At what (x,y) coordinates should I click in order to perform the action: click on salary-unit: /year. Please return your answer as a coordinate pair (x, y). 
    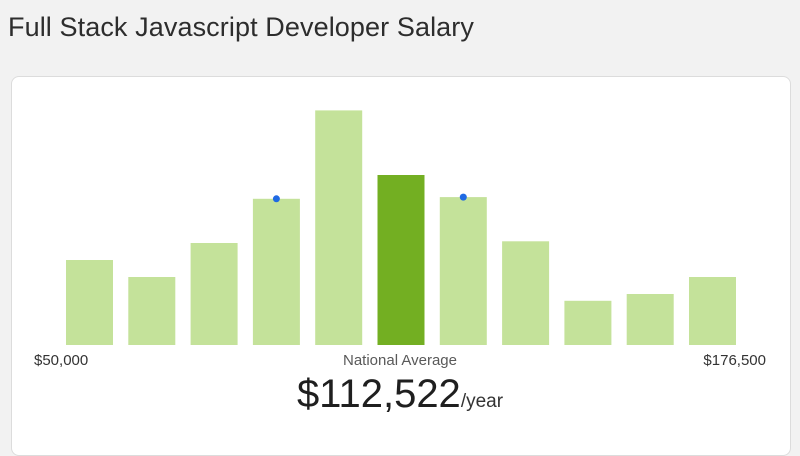
    Looking at the image, I should click on (482, 401).